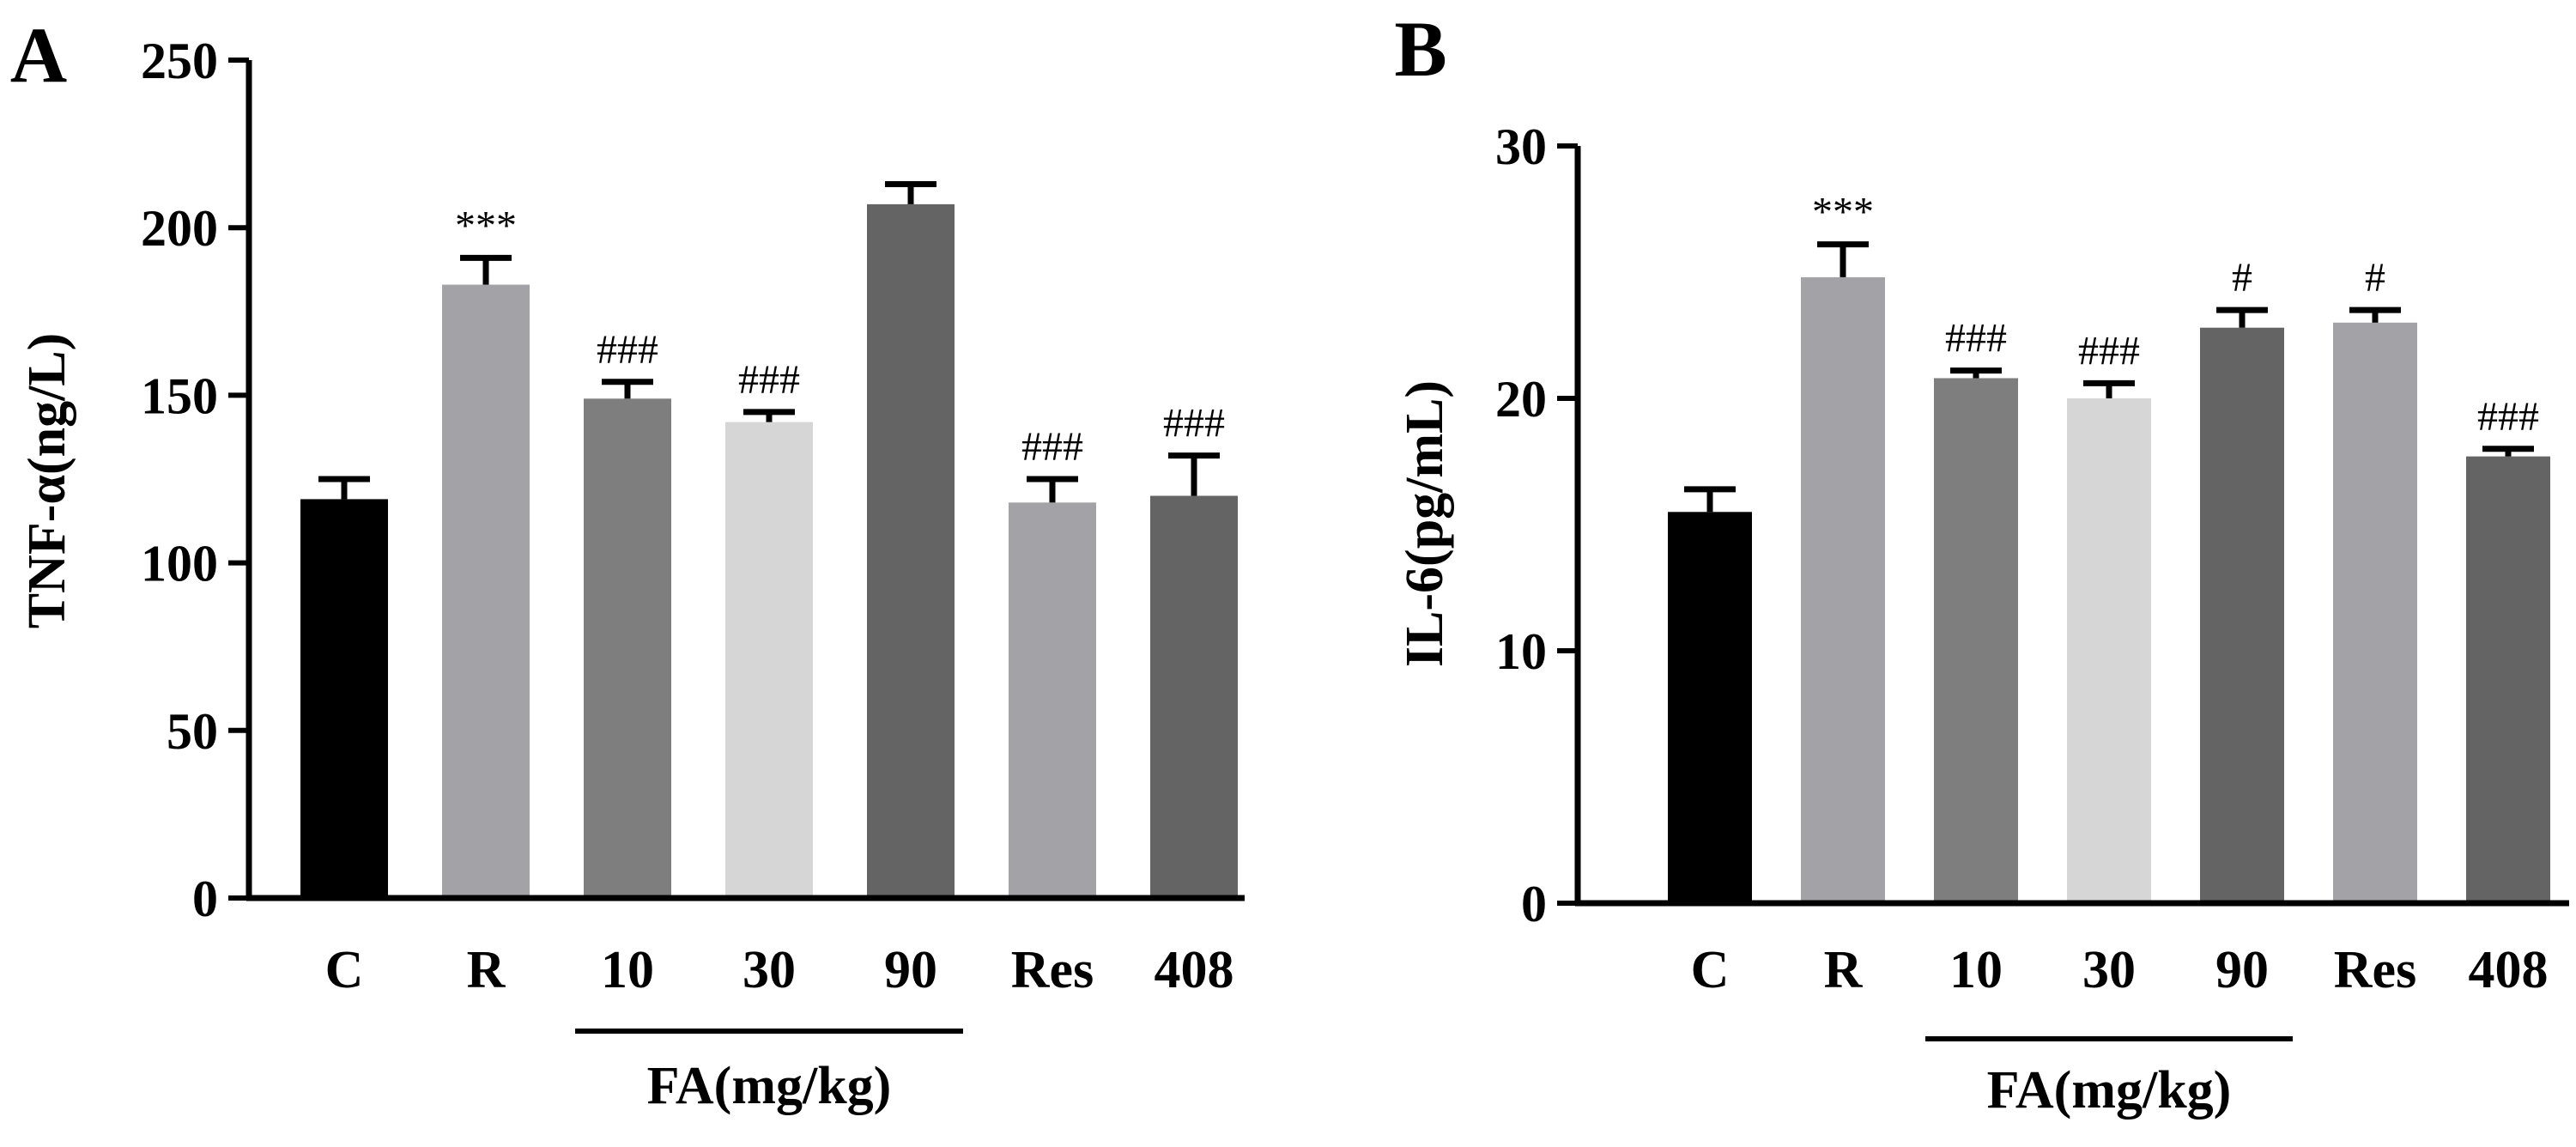 The width and height of the screenshot is (2576, 1147). Describe the element at coordinates (1521, 399) in the screenshot. I see `y-tick-label: 20` at that location.